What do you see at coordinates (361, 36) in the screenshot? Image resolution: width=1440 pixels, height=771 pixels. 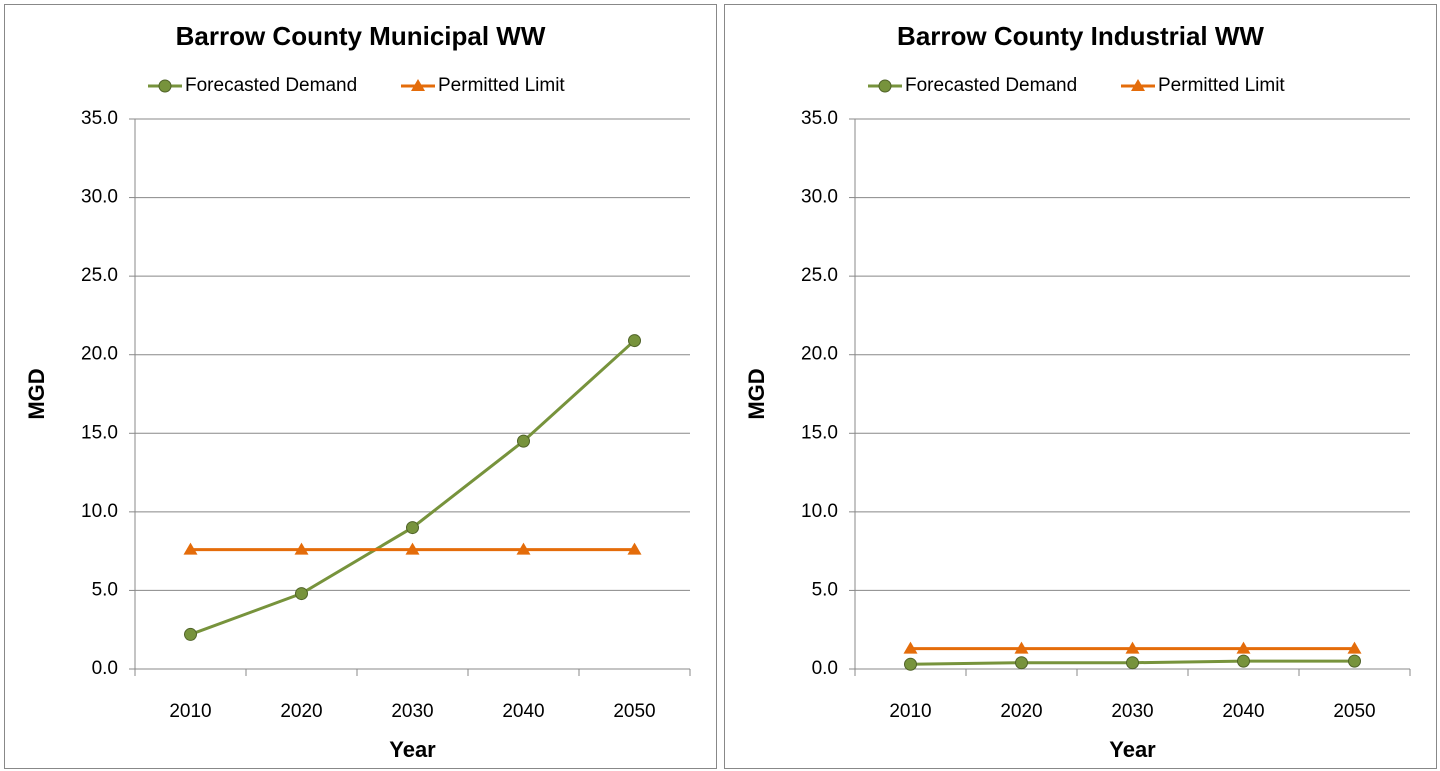 I see `chart-title: Barrow County Municipal WW` at bounding box center [361, 36].